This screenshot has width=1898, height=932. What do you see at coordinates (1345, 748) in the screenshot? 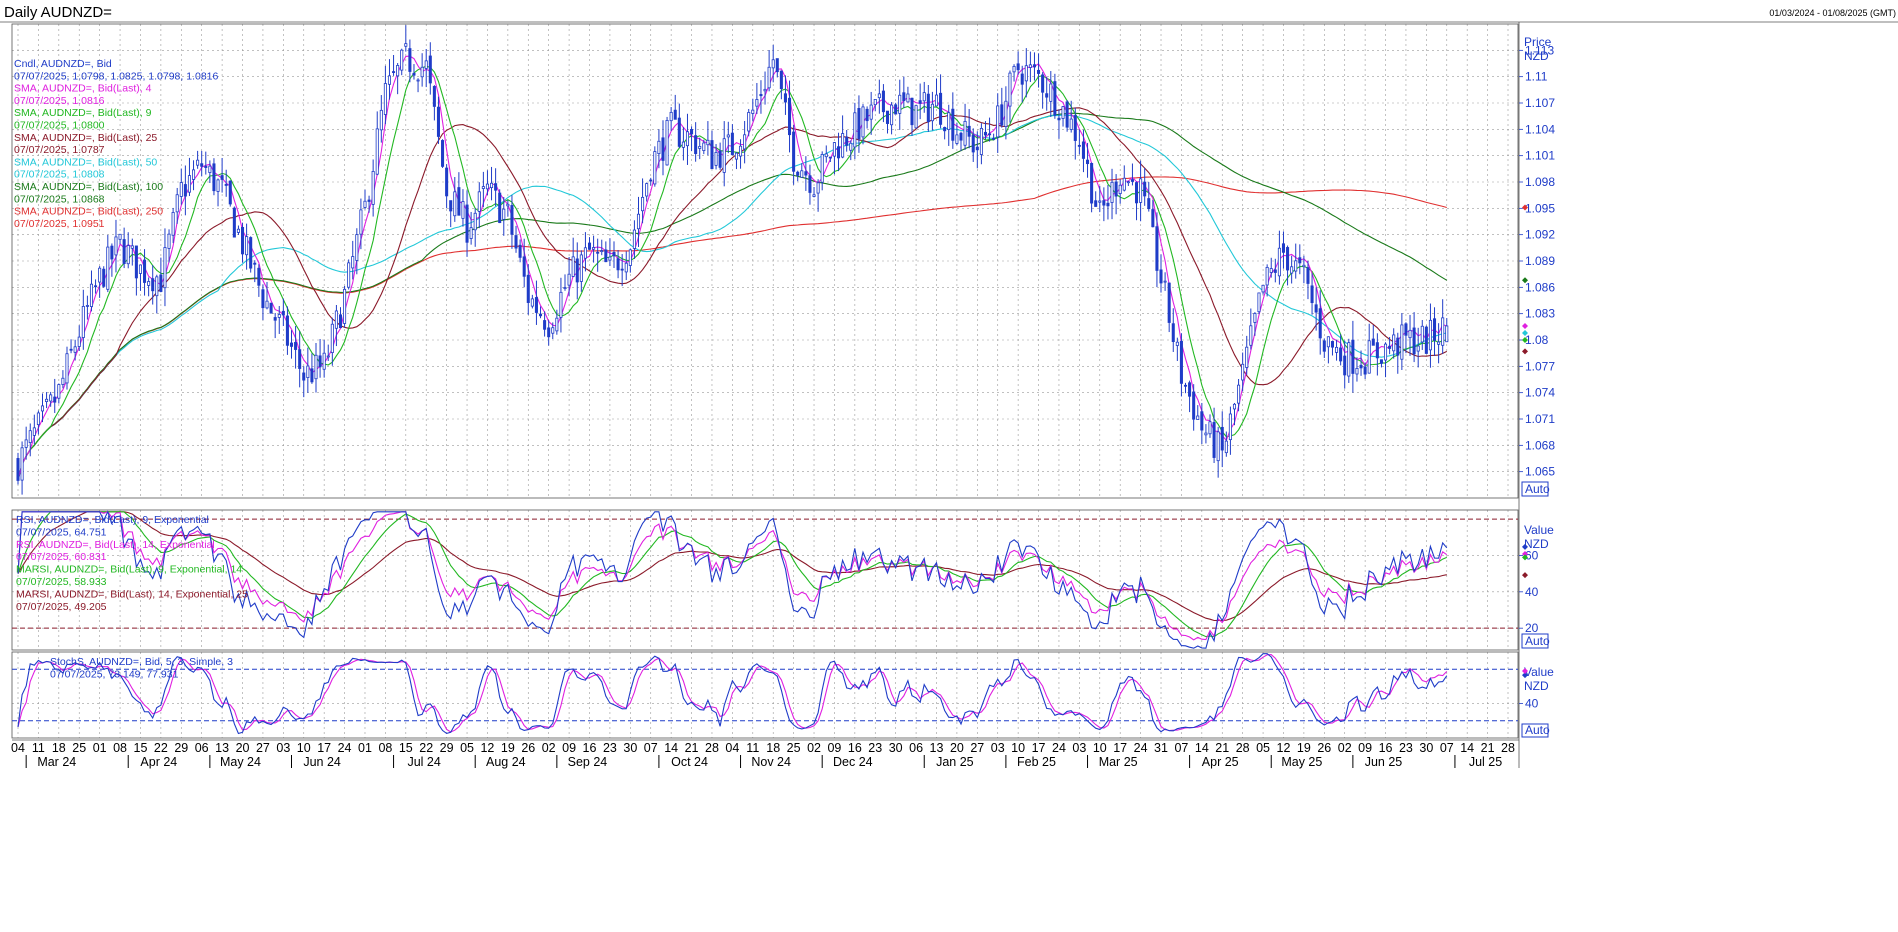
I see `week-label: 02` at bounding box center [1345, 748].